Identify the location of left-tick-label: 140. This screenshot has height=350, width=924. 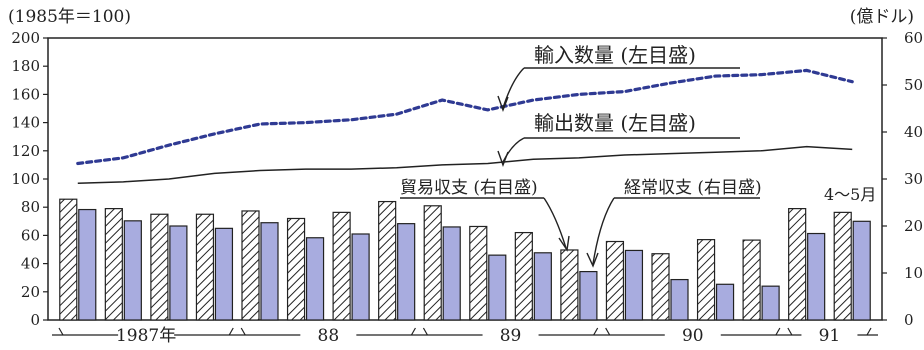
(25, 123).